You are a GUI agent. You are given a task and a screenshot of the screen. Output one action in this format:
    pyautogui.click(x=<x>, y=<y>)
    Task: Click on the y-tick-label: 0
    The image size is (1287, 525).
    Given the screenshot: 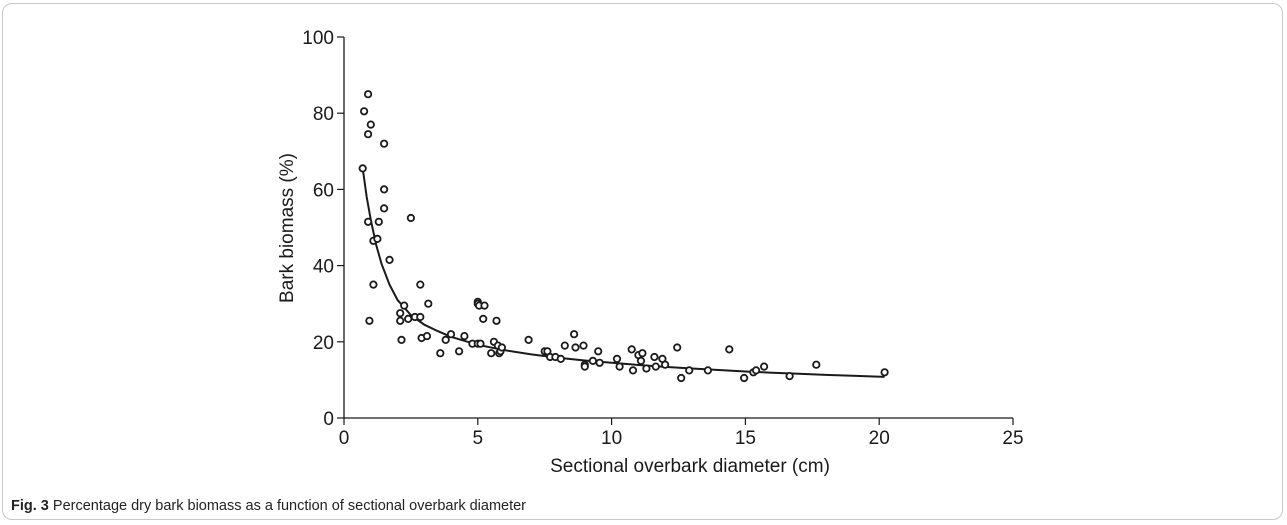 What is the action you would take?
    pyautogui.click(x=328, y=419)
    